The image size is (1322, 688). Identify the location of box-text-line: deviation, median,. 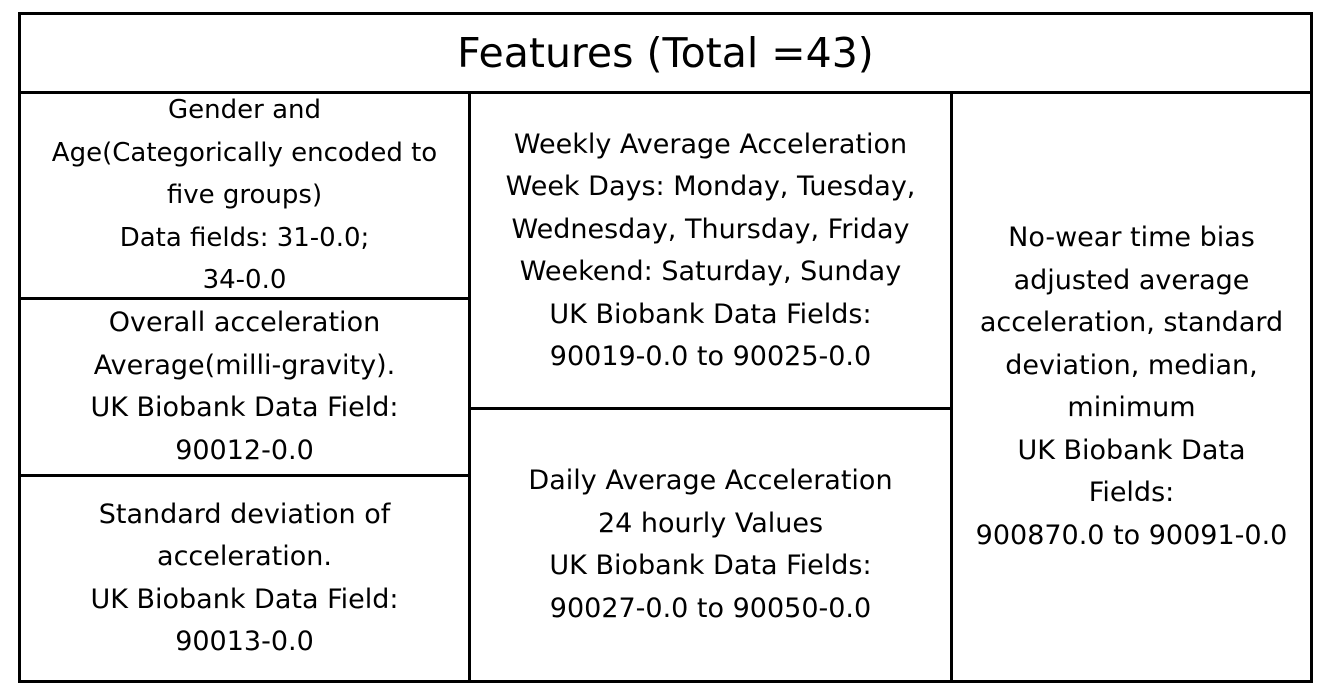
(1131, 365).